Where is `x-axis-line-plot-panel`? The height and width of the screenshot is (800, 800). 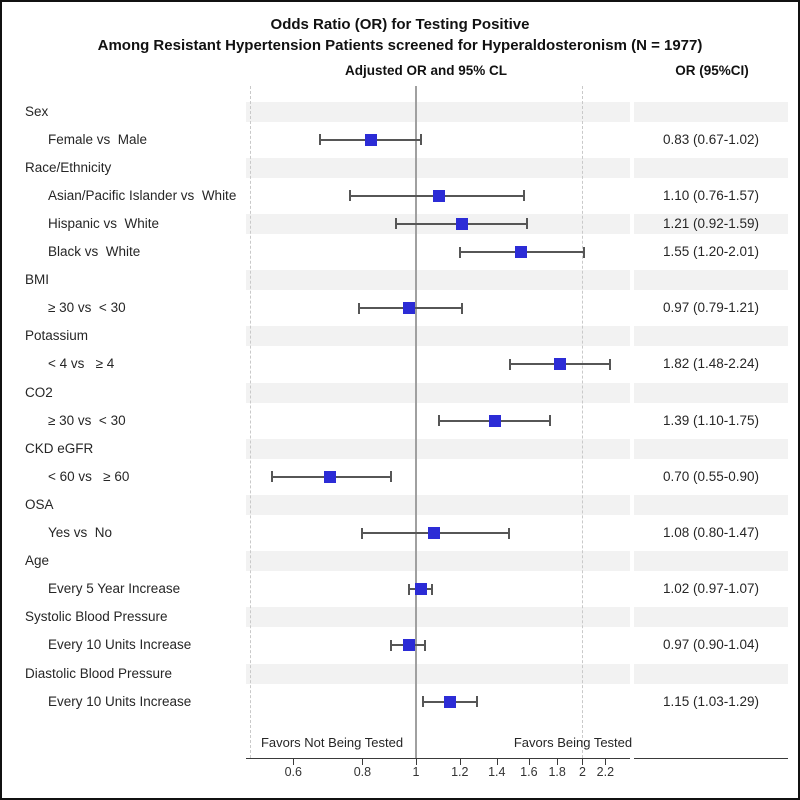 x-axis-line-plot-panel is located at coordinates (438, 758).